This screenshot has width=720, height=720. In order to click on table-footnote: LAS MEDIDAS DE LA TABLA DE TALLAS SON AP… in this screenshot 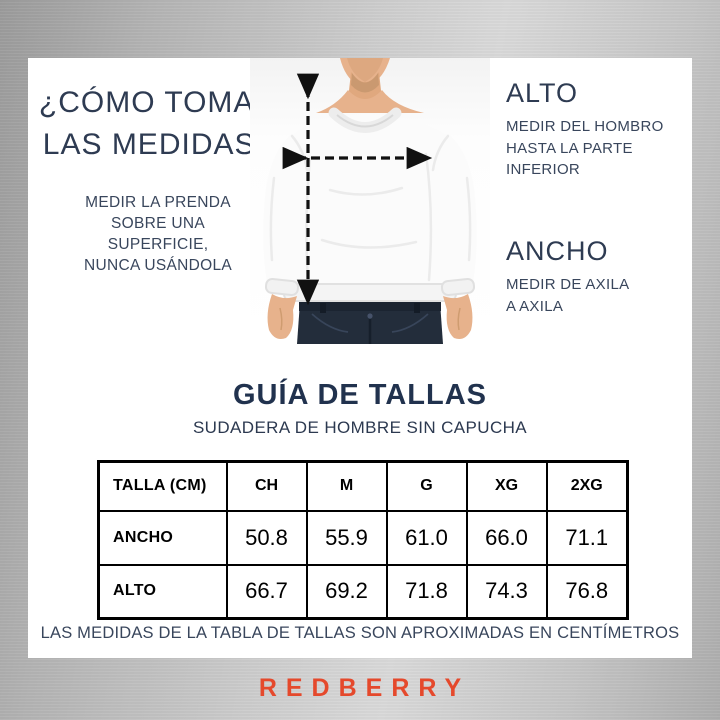, I will do `click(360, 633)`.